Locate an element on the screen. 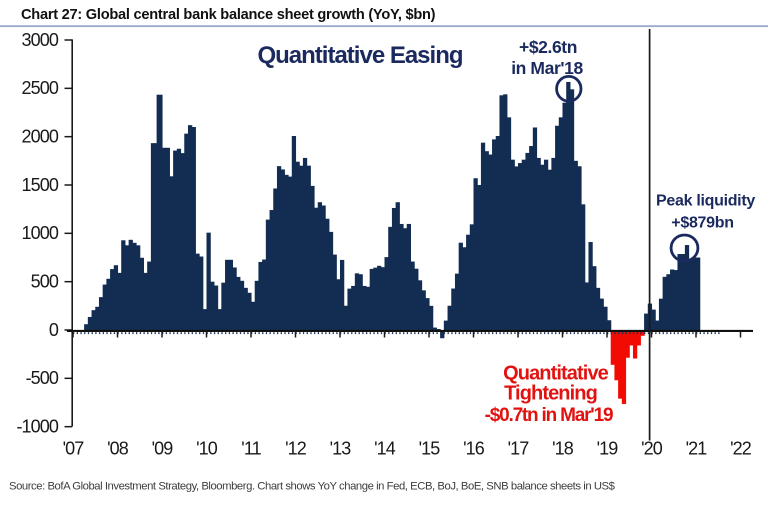 The width and height of the screenshot is (768, 507). svg-text: Quantitative is located at coordinates (556, 374).